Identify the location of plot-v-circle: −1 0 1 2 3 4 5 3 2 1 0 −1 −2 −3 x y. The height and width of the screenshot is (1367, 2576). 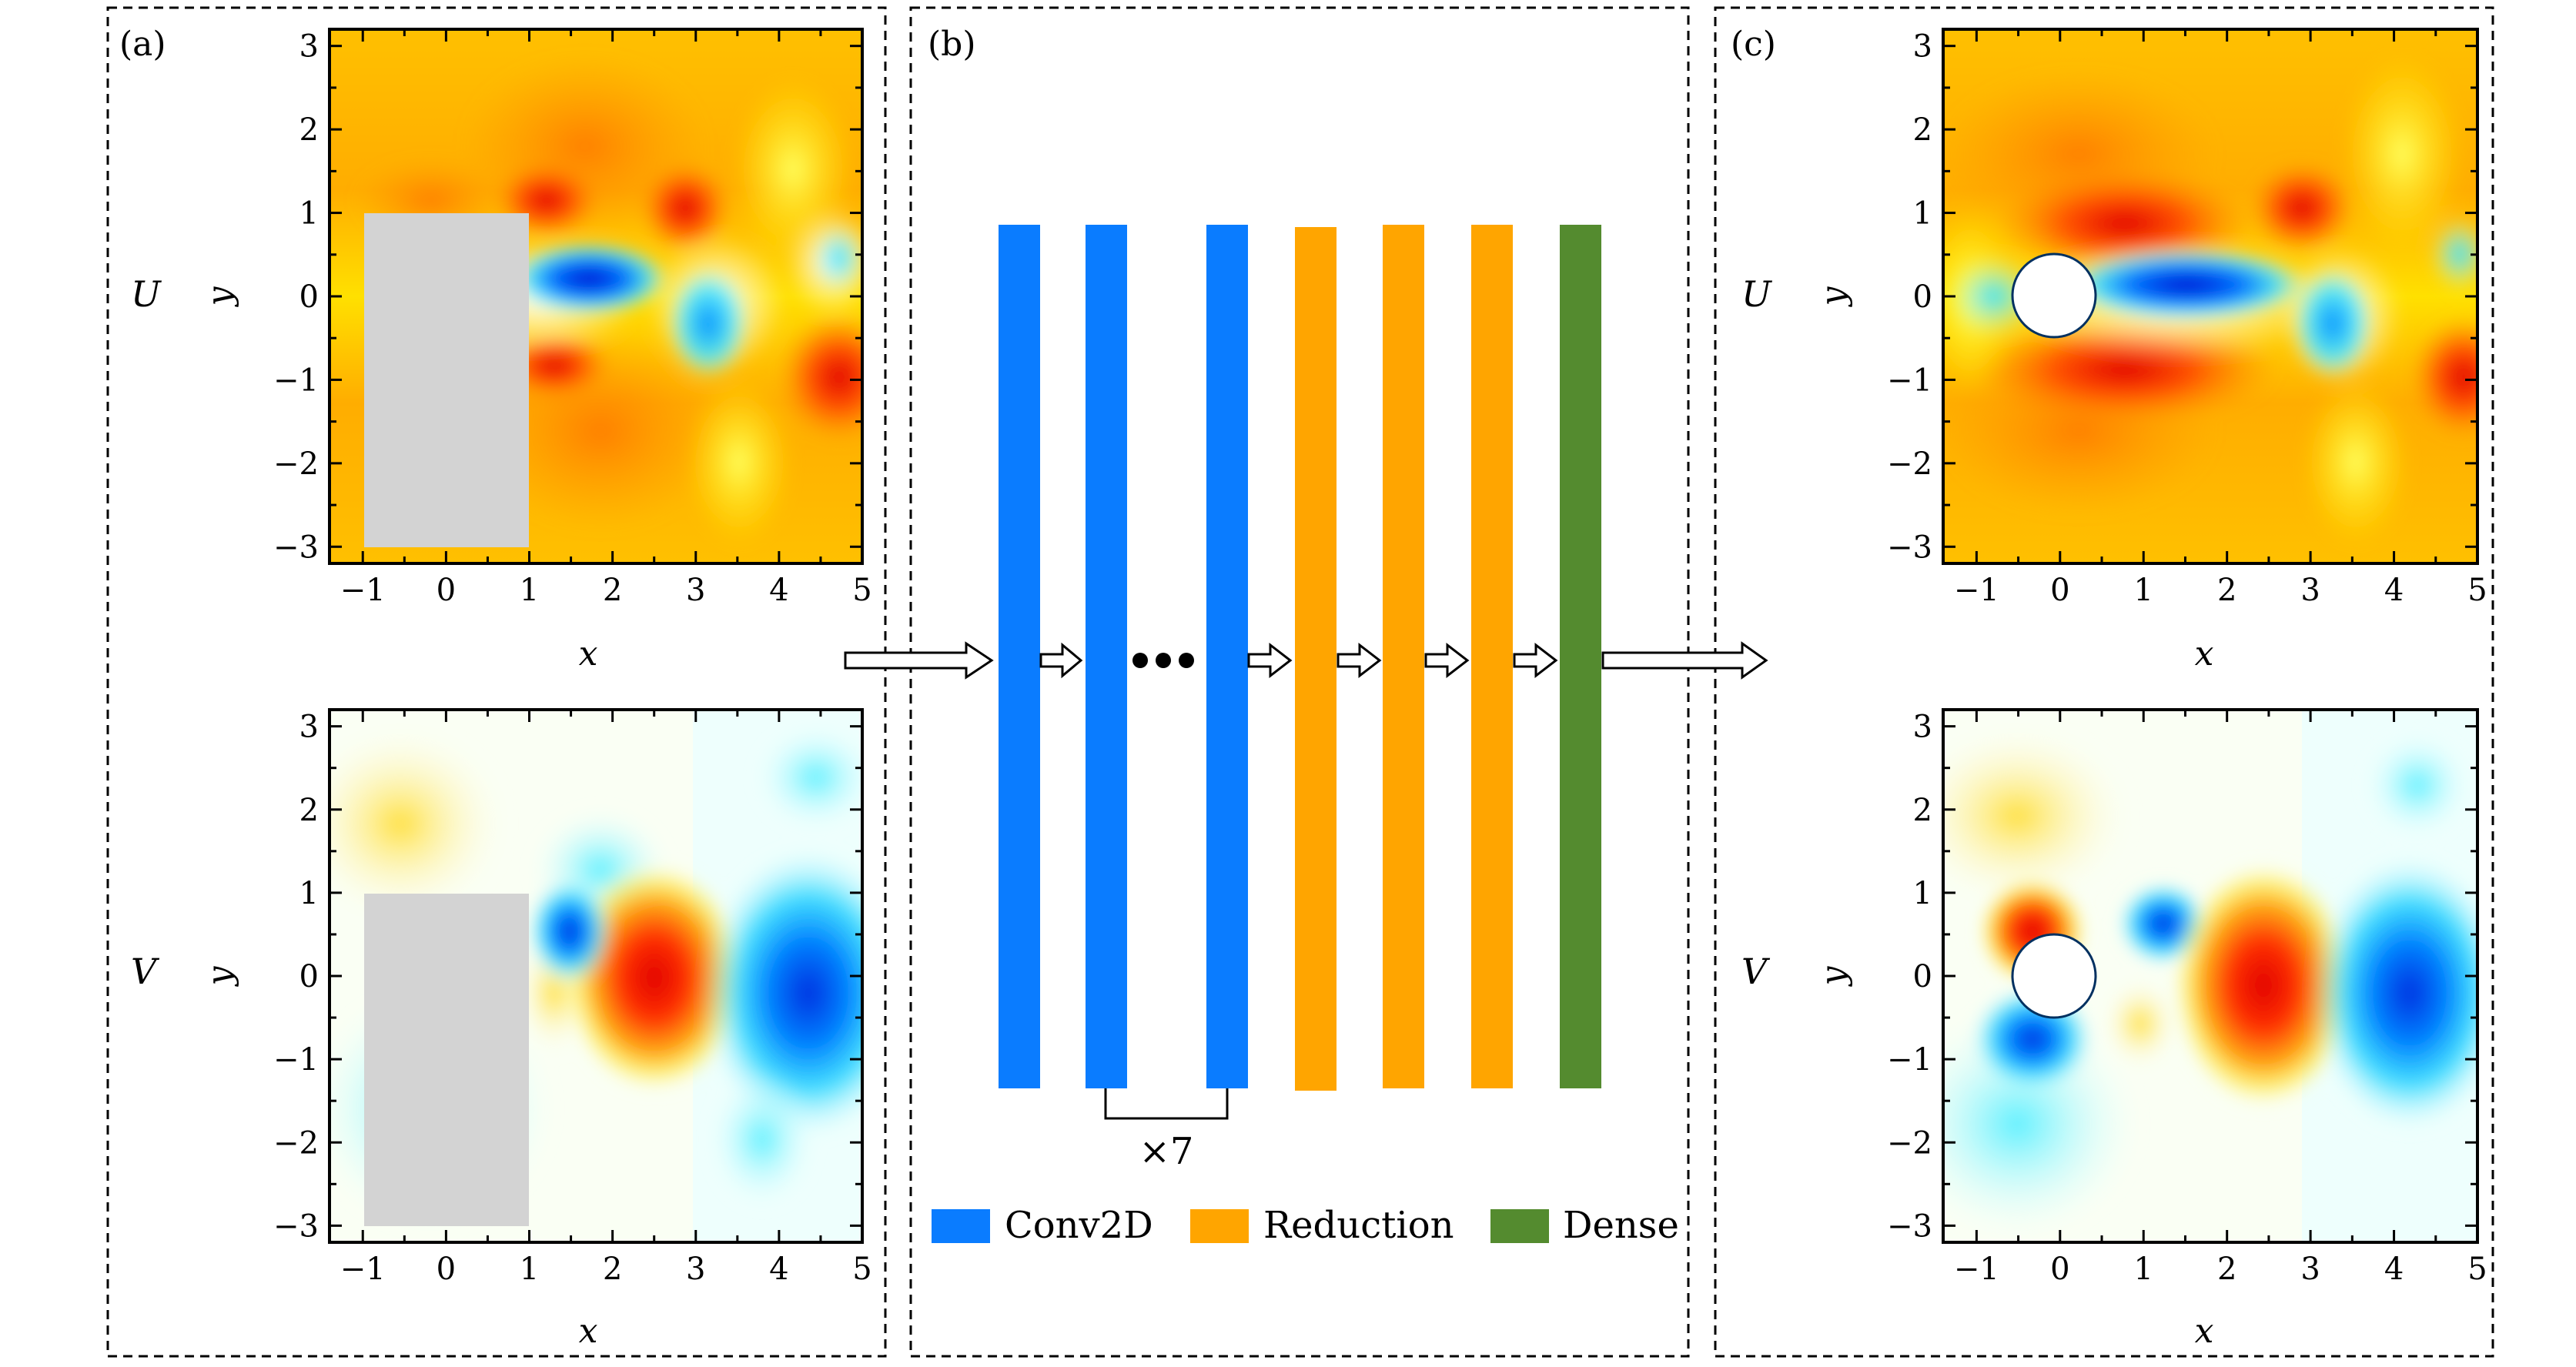
(2151, 1029).